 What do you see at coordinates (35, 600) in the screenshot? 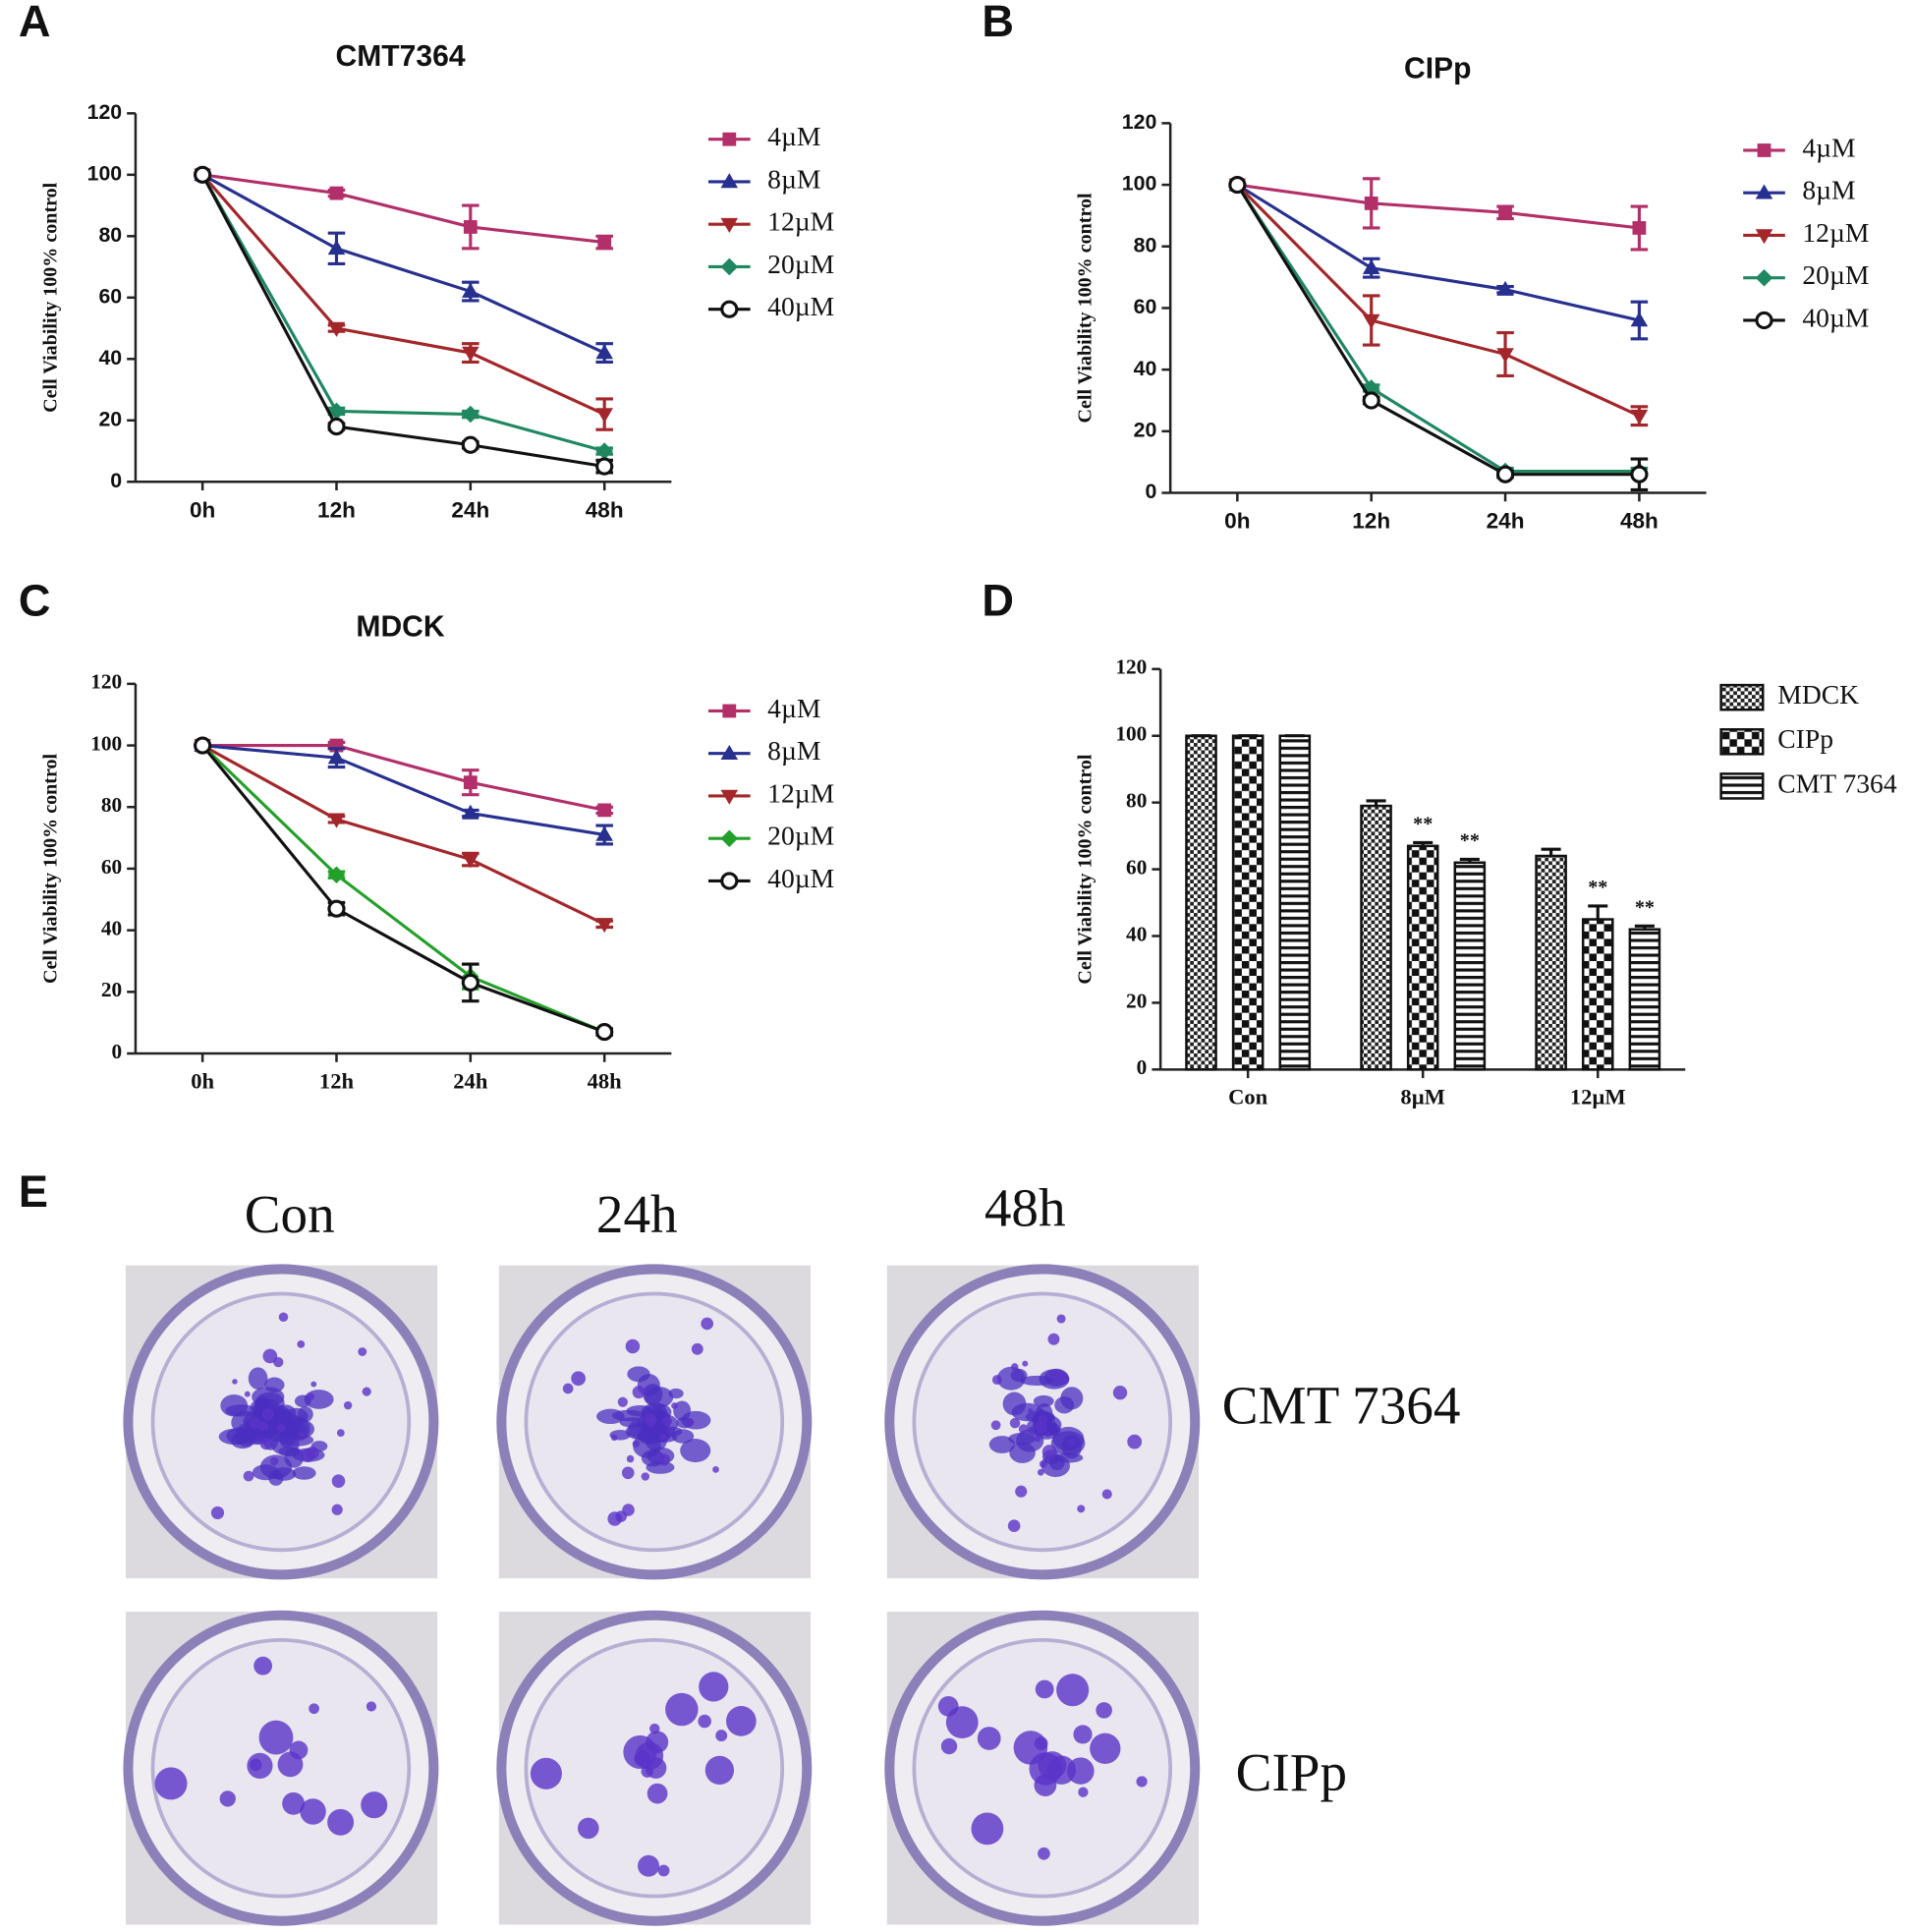
I see `panel-letter: C` at bounding box center [35, 600].